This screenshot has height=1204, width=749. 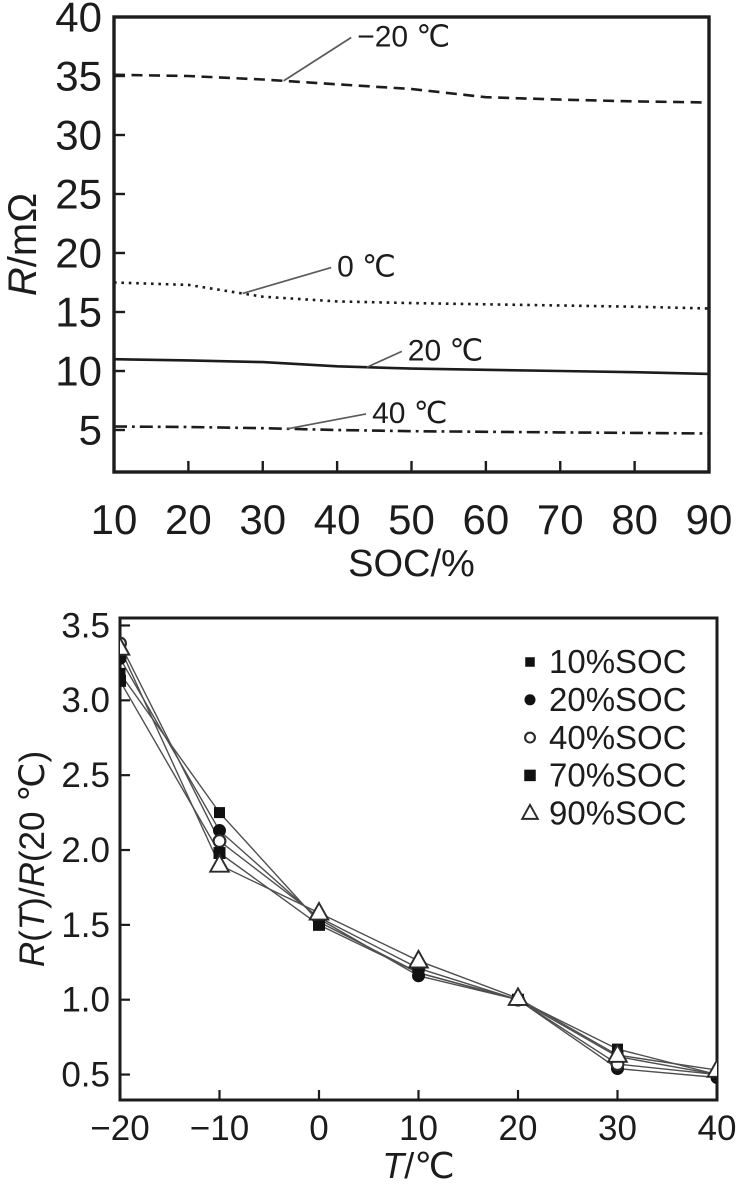 What do you see at coordinates (85, 625) in the screenshot?
I see `y-tick-label: 3.5` at bounding box center [85, 625].